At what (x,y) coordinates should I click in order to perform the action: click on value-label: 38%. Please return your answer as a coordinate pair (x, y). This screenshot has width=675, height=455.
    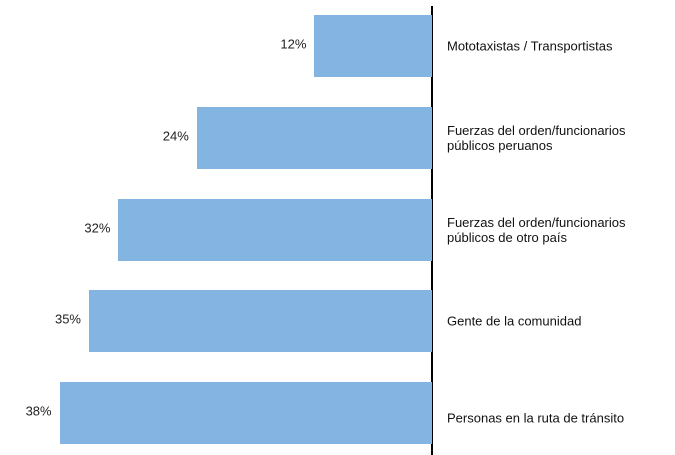
    Looking at the image, I should click on (38, 411).